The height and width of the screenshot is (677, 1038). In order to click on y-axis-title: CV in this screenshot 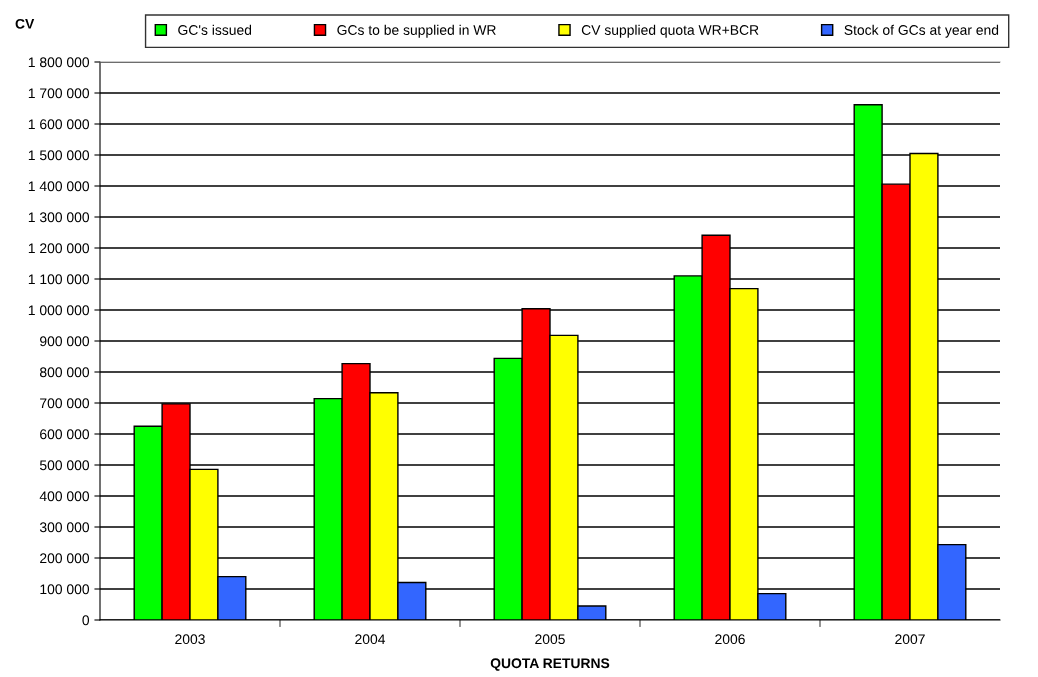, I will do `click(25, 23)`.